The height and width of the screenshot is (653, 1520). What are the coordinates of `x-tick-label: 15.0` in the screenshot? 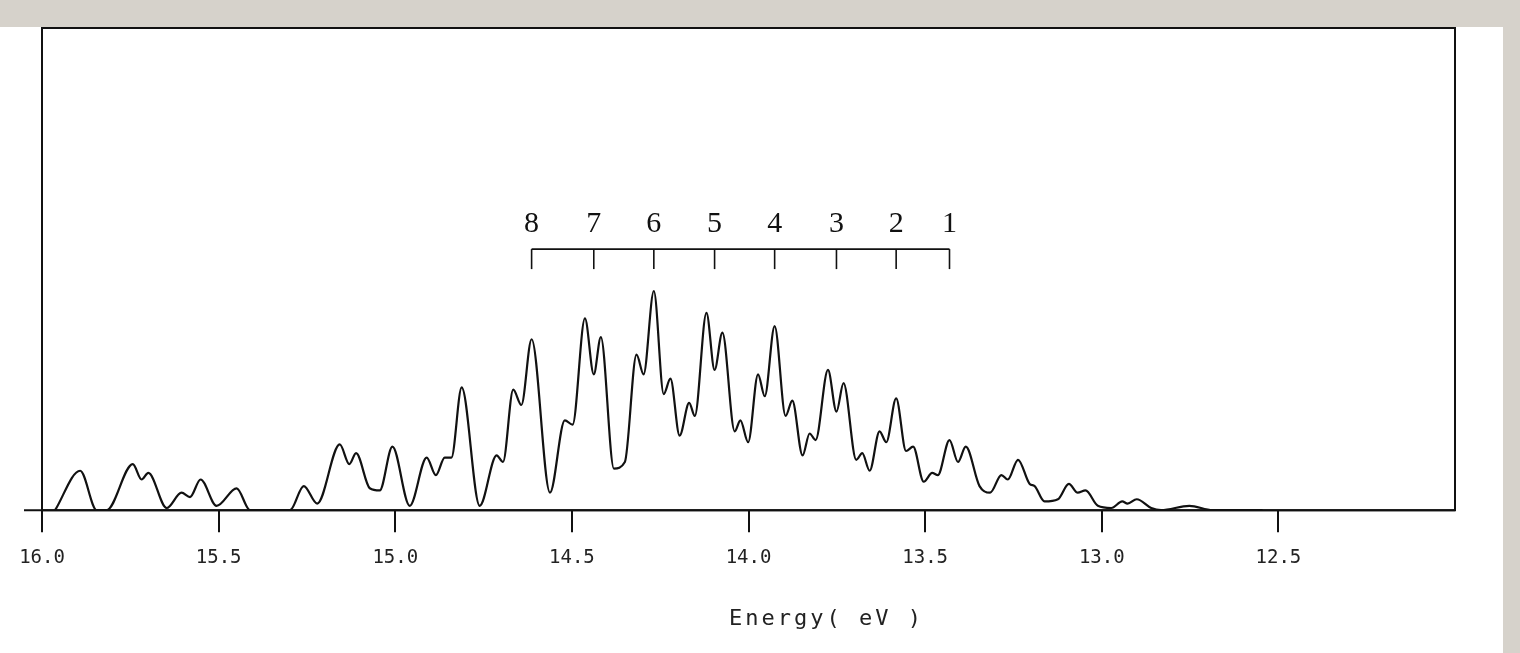 It's located at (395, 555).